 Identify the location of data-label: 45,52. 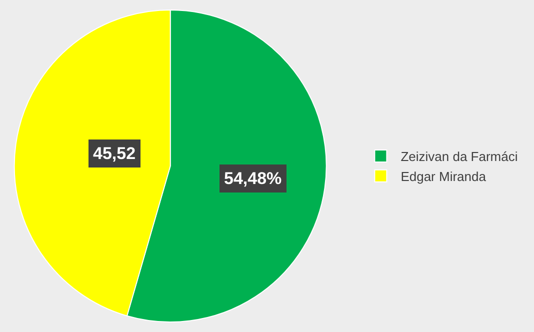
(114, 153).